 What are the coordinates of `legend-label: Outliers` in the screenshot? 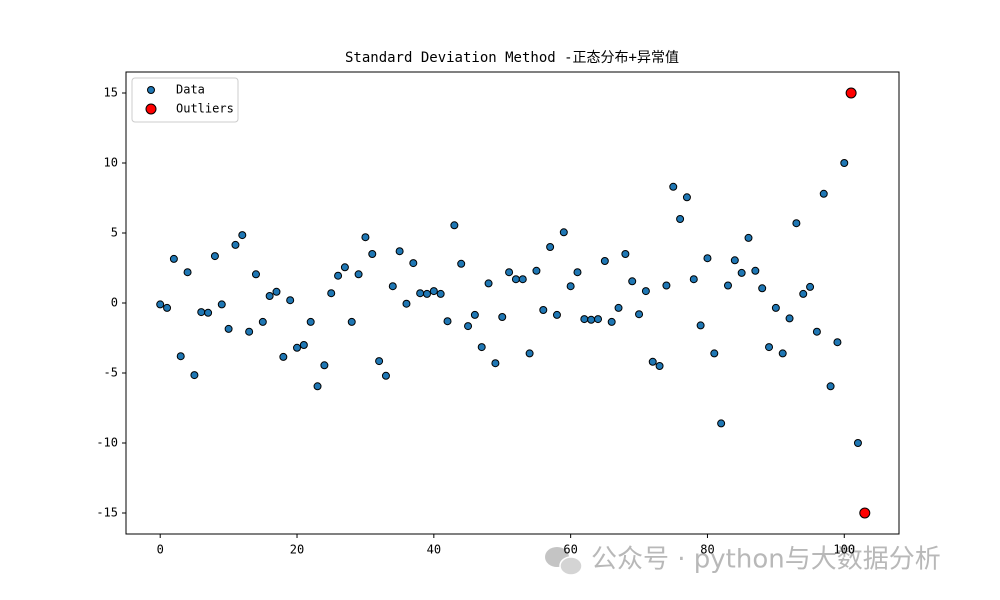 It's located at (205, 109).